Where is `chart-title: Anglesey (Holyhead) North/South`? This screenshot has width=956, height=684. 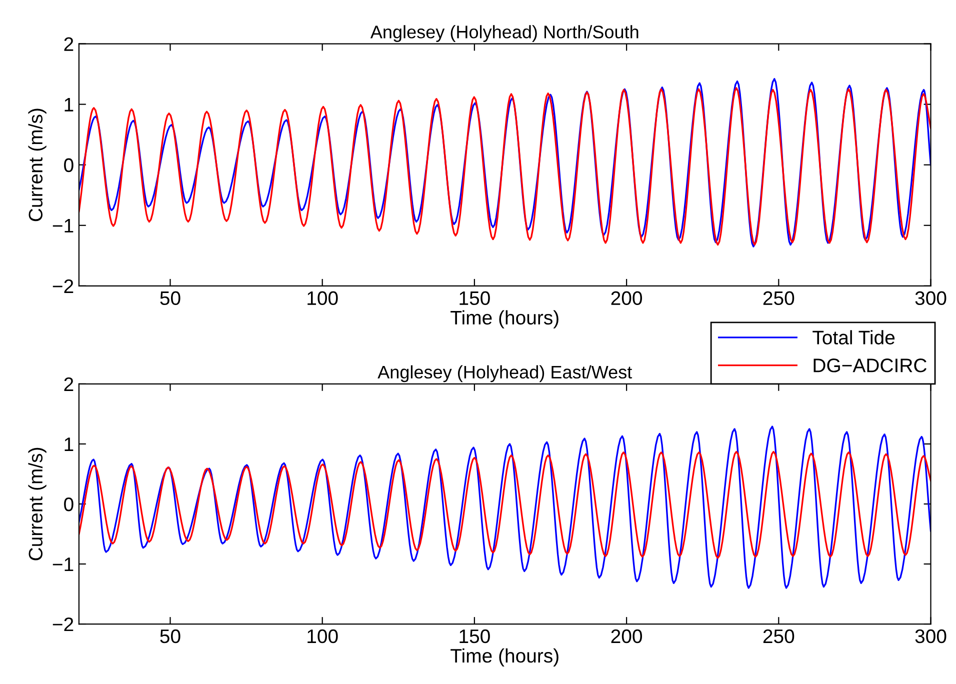
chart-title: Anglesey (Holyhead) North/South is located at coordinates (504, 33).